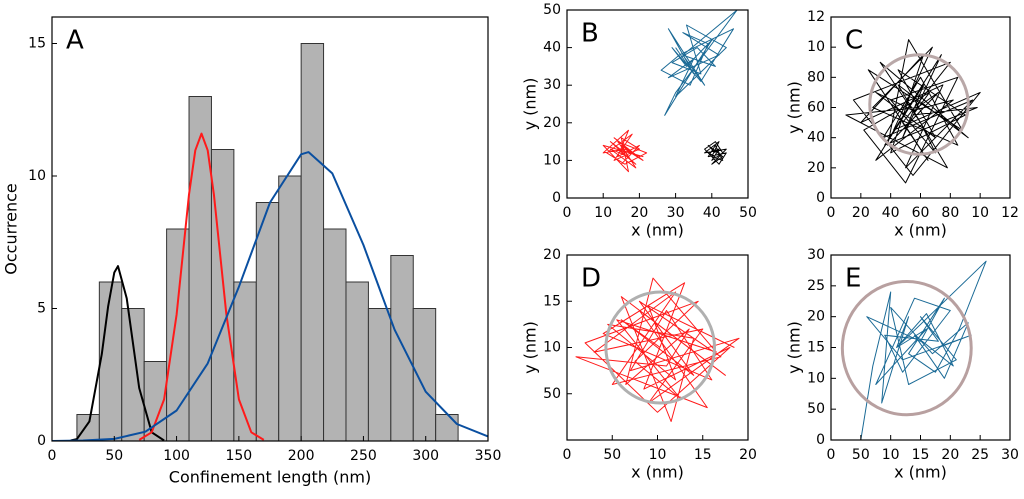  Describe the element at coordinates (425, 456) in the screenshot. I see `x-tick-label: 300` at that location.